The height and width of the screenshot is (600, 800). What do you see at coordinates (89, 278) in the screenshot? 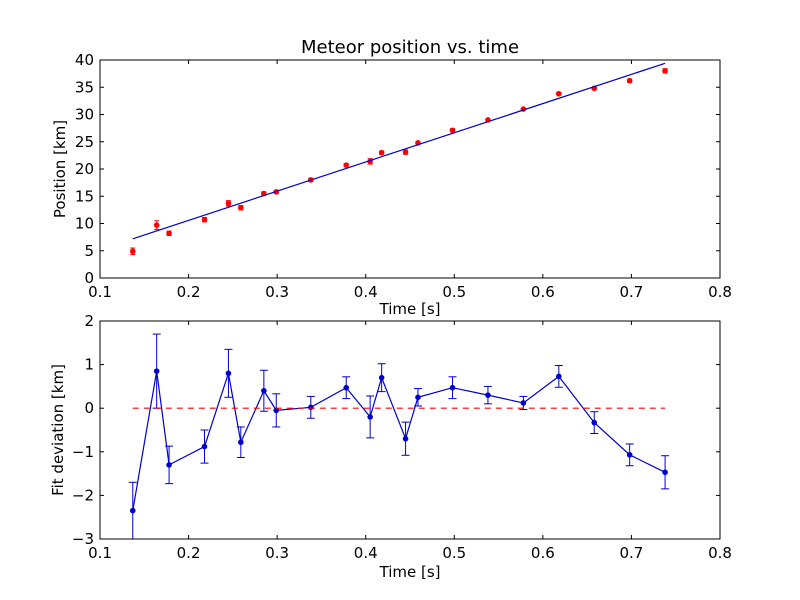
I see `position-ytick-label: 0` at bounding box center [89, 278].